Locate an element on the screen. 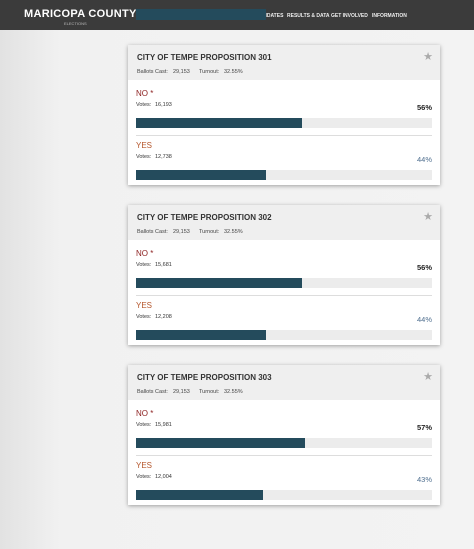 The image size is (474, 549). clipped-bar is located at coordinates (201, 14).